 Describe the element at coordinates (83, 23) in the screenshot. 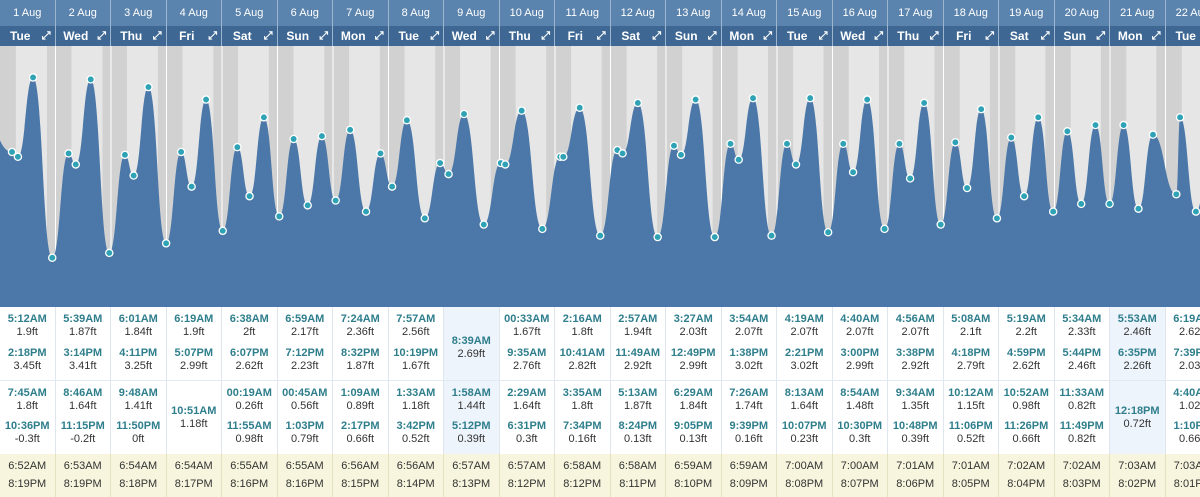

I see `day-header-2: 2 Aug Wed ⤢` at that location.